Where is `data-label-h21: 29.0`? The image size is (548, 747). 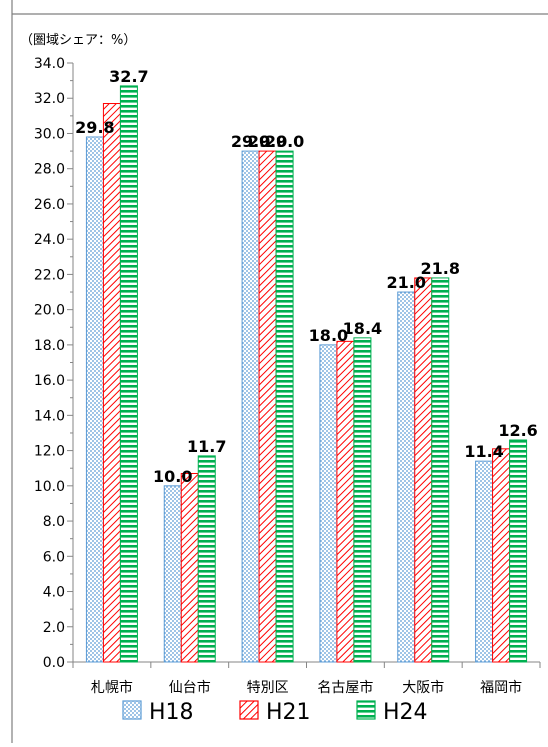 data-label-h21: 29.0 is located at coordinates (267, 141).